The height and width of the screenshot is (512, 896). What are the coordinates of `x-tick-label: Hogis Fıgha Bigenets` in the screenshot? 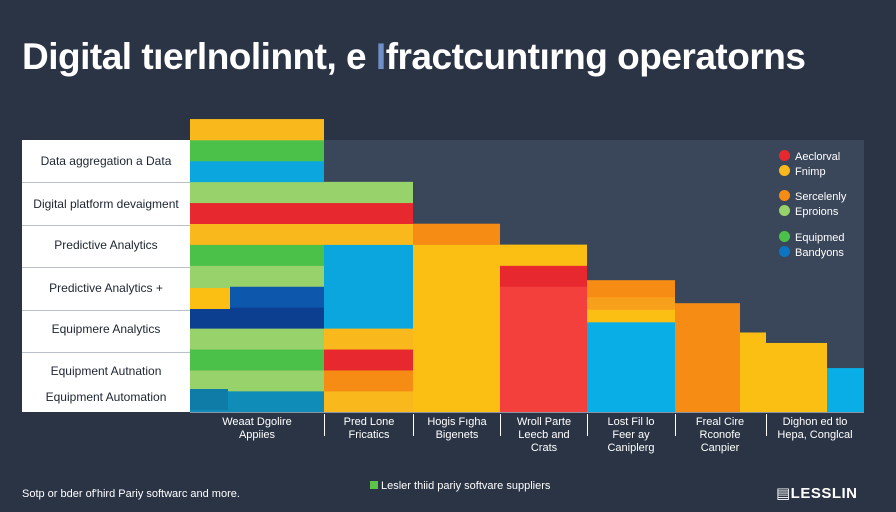 It's located at (457, 428).